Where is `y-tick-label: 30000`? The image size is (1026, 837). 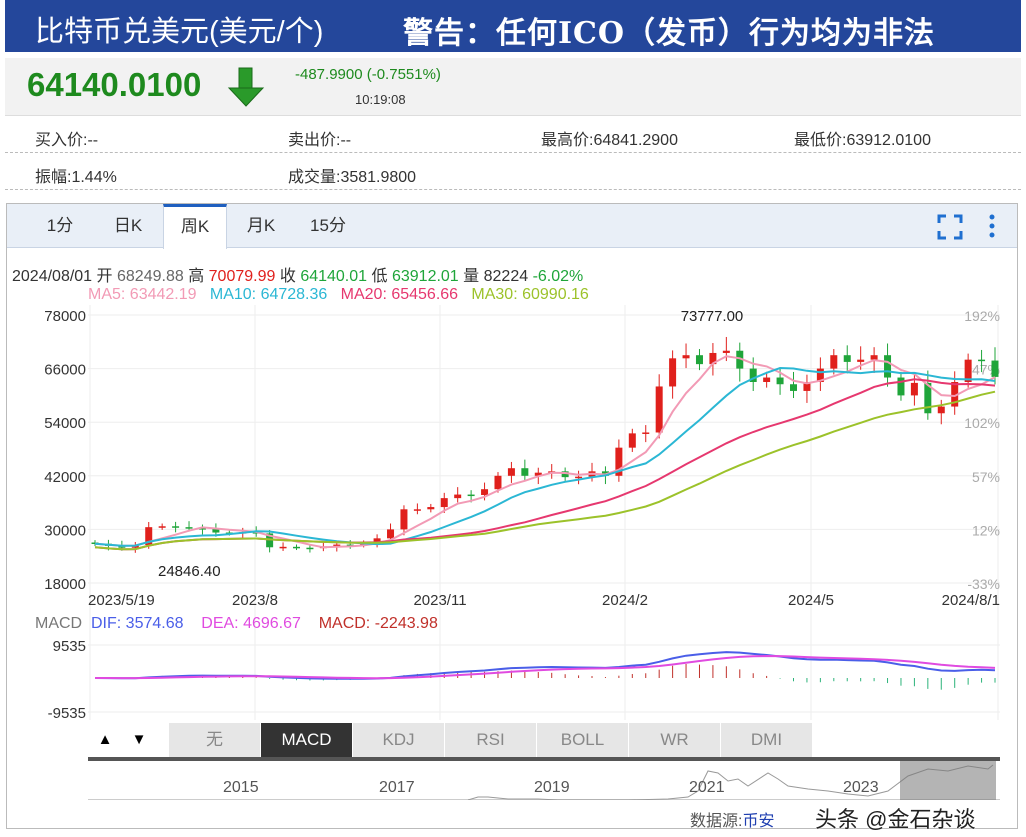
y-tick-label: 30000 is located at coordinates (65, 530).